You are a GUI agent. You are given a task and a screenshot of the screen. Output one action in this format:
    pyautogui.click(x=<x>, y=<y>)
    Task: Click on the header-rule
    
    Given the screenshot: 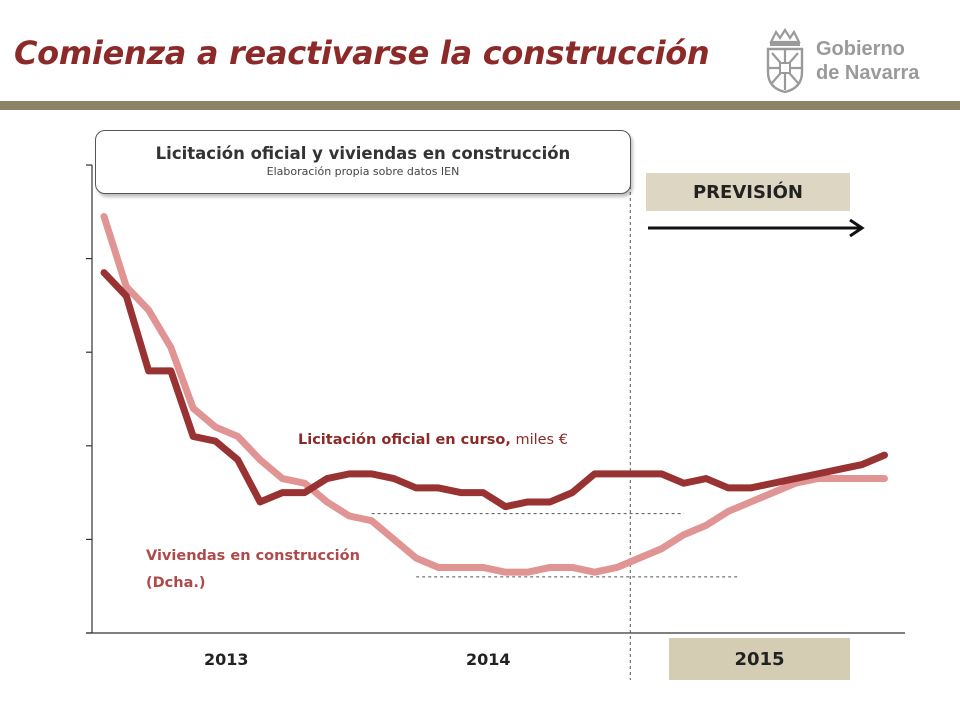 What is the action you would take?
    pyautogui.click(x=480, y=105)
    